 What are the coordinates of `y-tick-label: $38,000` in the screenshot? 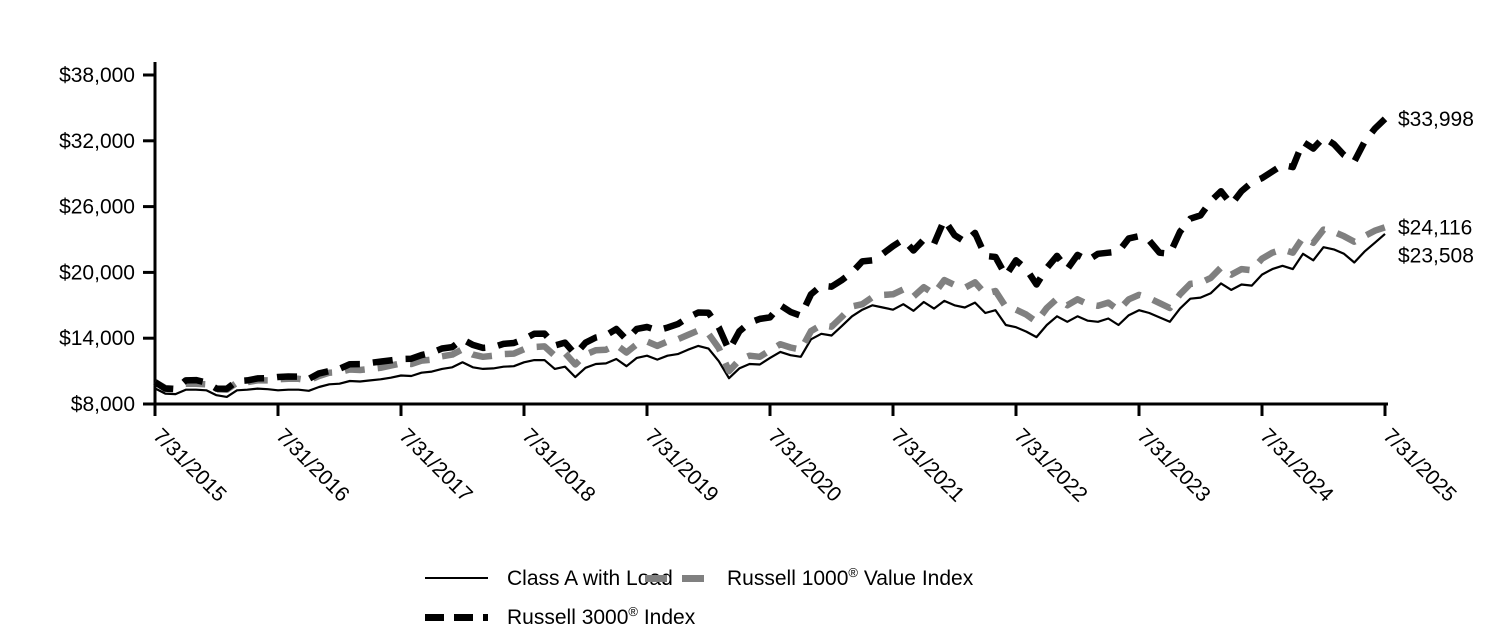 It's located at (97, 75).